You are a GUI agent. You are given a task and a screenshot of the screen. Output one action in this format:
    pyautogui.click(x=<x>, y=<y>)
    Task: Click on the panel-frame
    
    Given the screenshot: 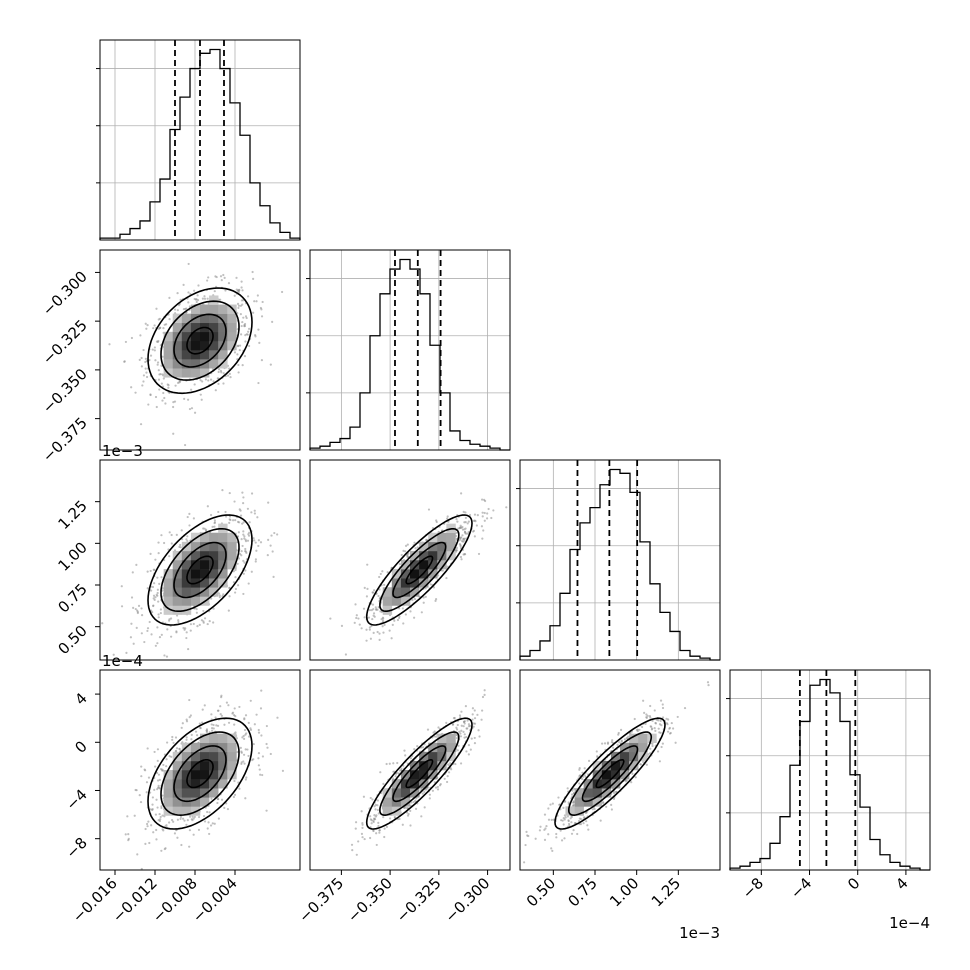 What is the action you would take?
    pyautogui.click(x=620, y=770)
    